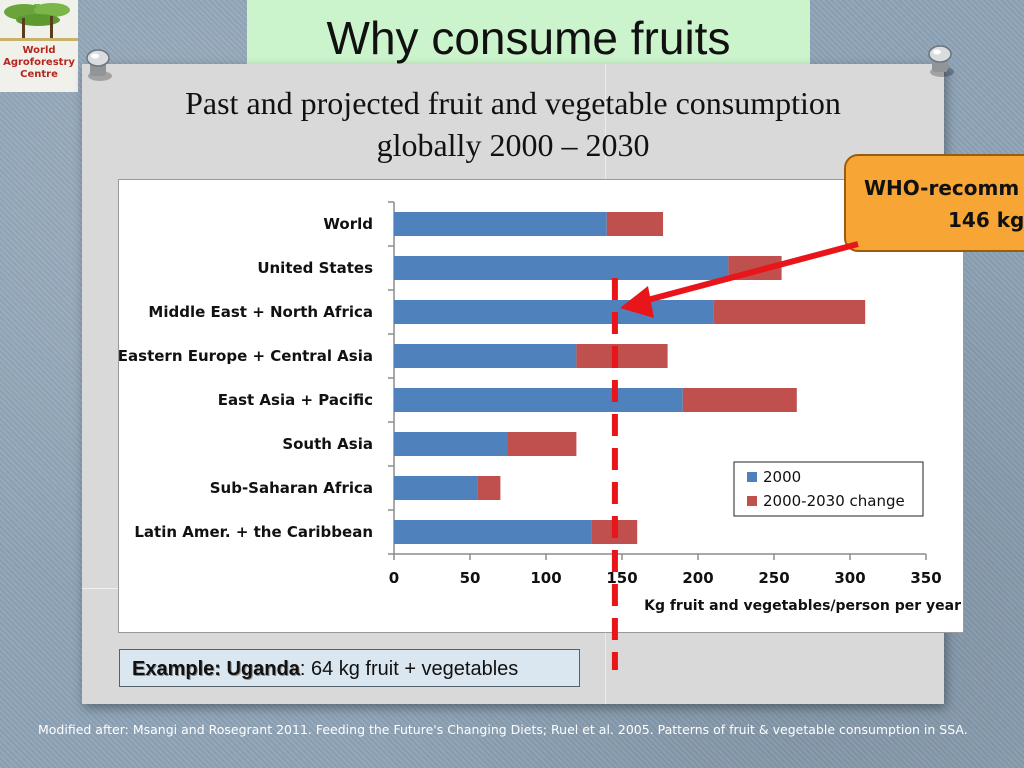  I want to click on example-text: : 64 kg fruit + vegetables, so click(409, 669).